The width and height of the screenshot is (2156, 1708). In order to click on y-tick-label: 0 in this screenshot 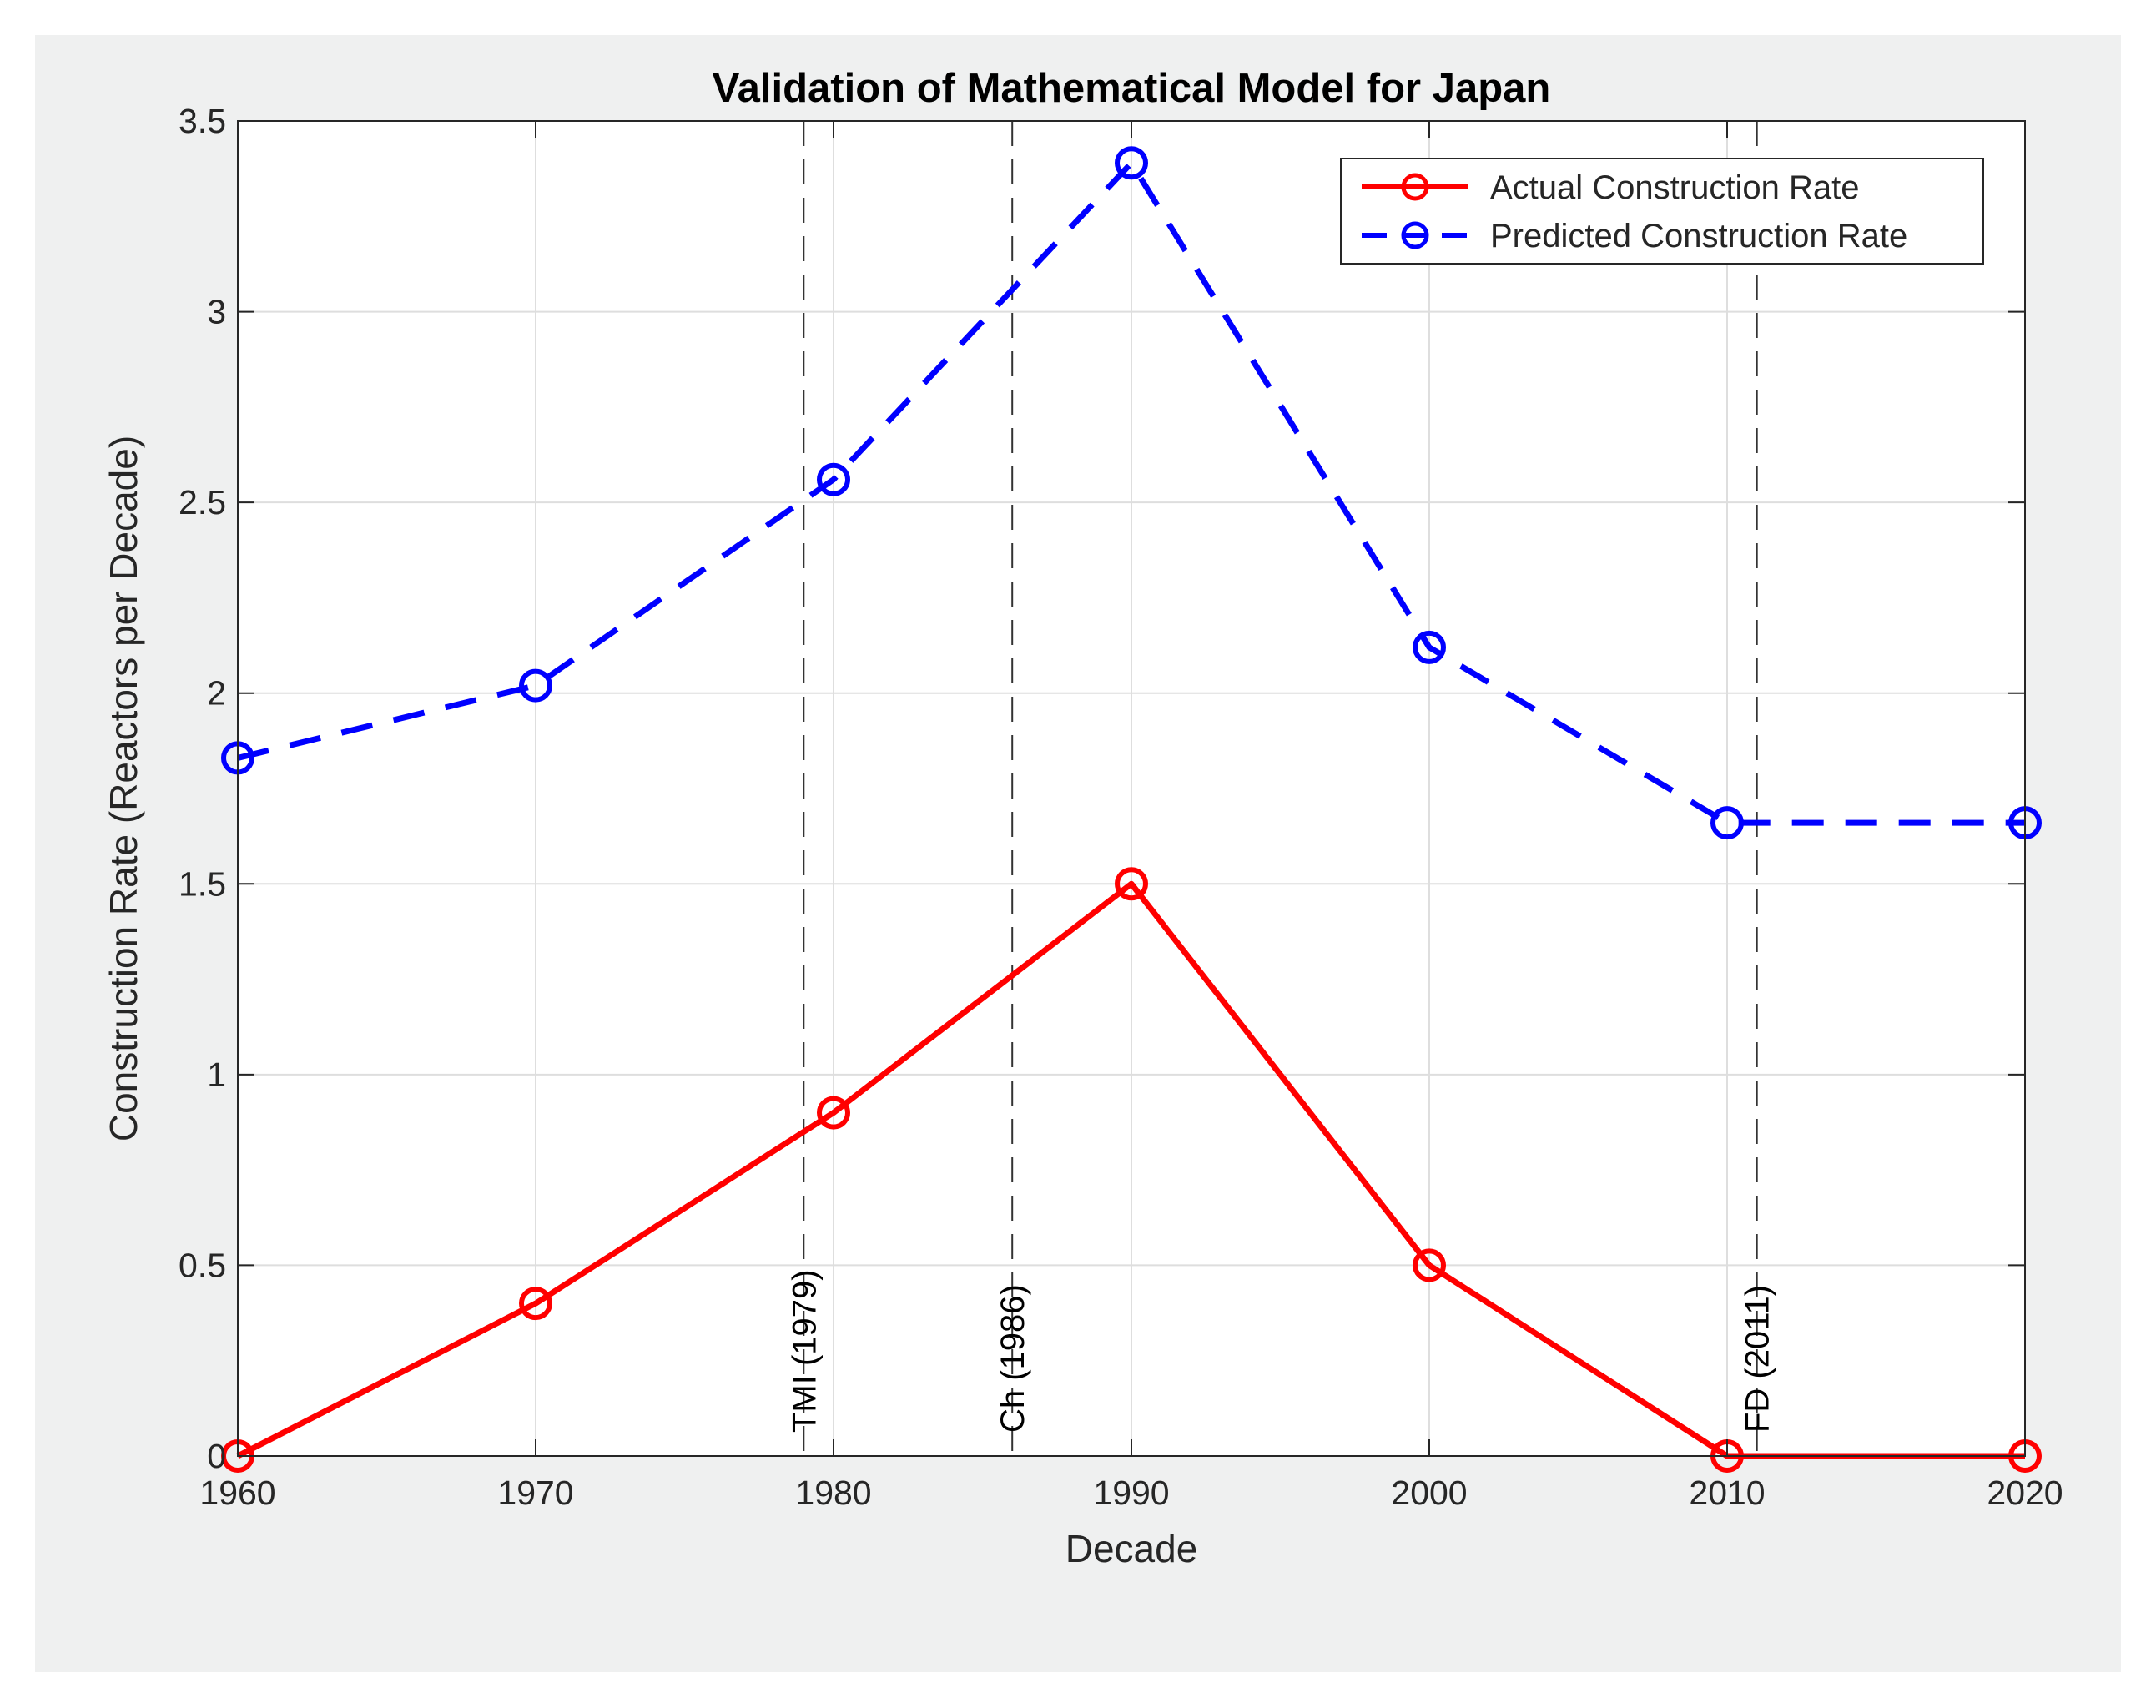, I will do `click(216, 1456)`.